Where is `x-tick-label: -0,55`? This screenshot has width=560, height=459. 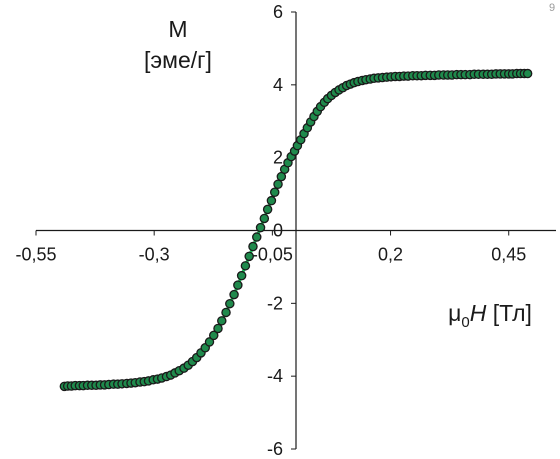
x-tick-label: -0,55 is located at coordinates (35, 255).